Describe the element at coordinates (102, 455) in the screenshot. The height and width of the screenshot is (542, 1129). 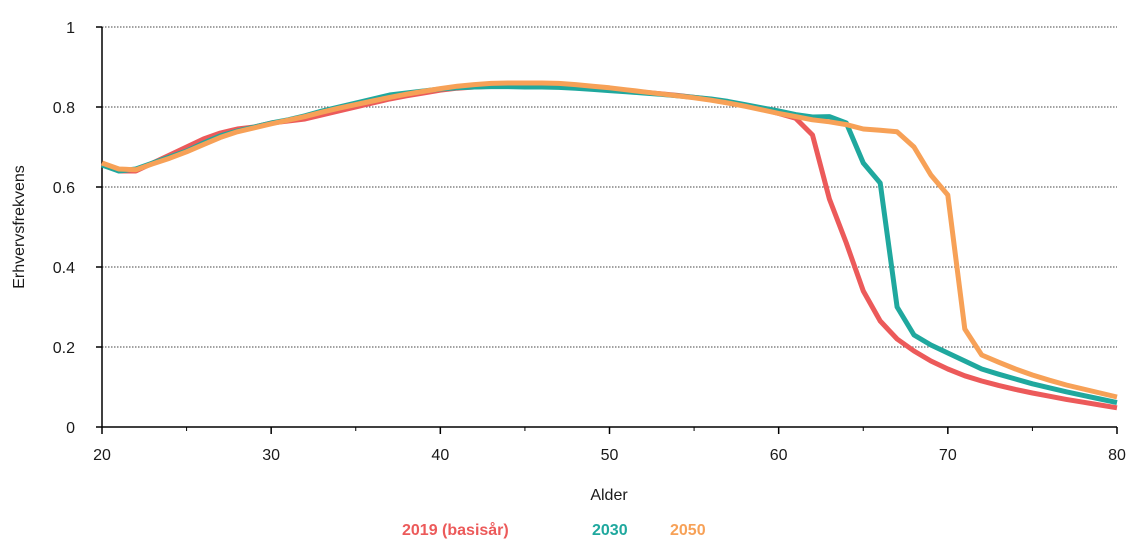
I see `x-tick-label: 20` at that location.